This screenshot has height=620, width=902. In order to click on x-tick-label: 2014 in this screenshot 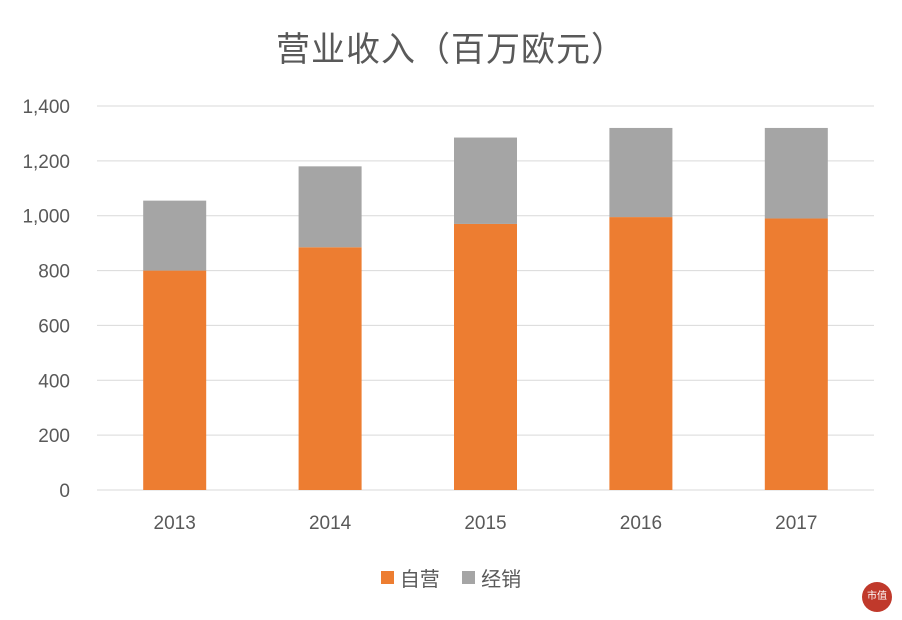, I will do `click(330, 523)`.